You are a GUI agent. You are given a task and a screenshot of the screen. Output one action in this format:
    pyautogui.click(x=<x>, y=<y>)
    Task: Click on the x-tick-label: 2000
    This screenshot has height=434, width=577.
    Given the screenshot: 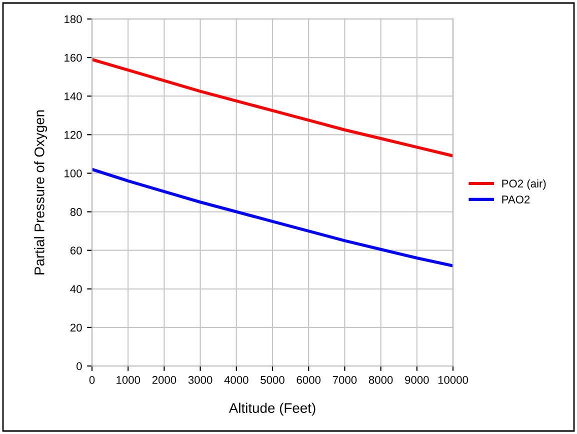 What is the action you would take?
    pyautogui.click(x=164, y=380)
    